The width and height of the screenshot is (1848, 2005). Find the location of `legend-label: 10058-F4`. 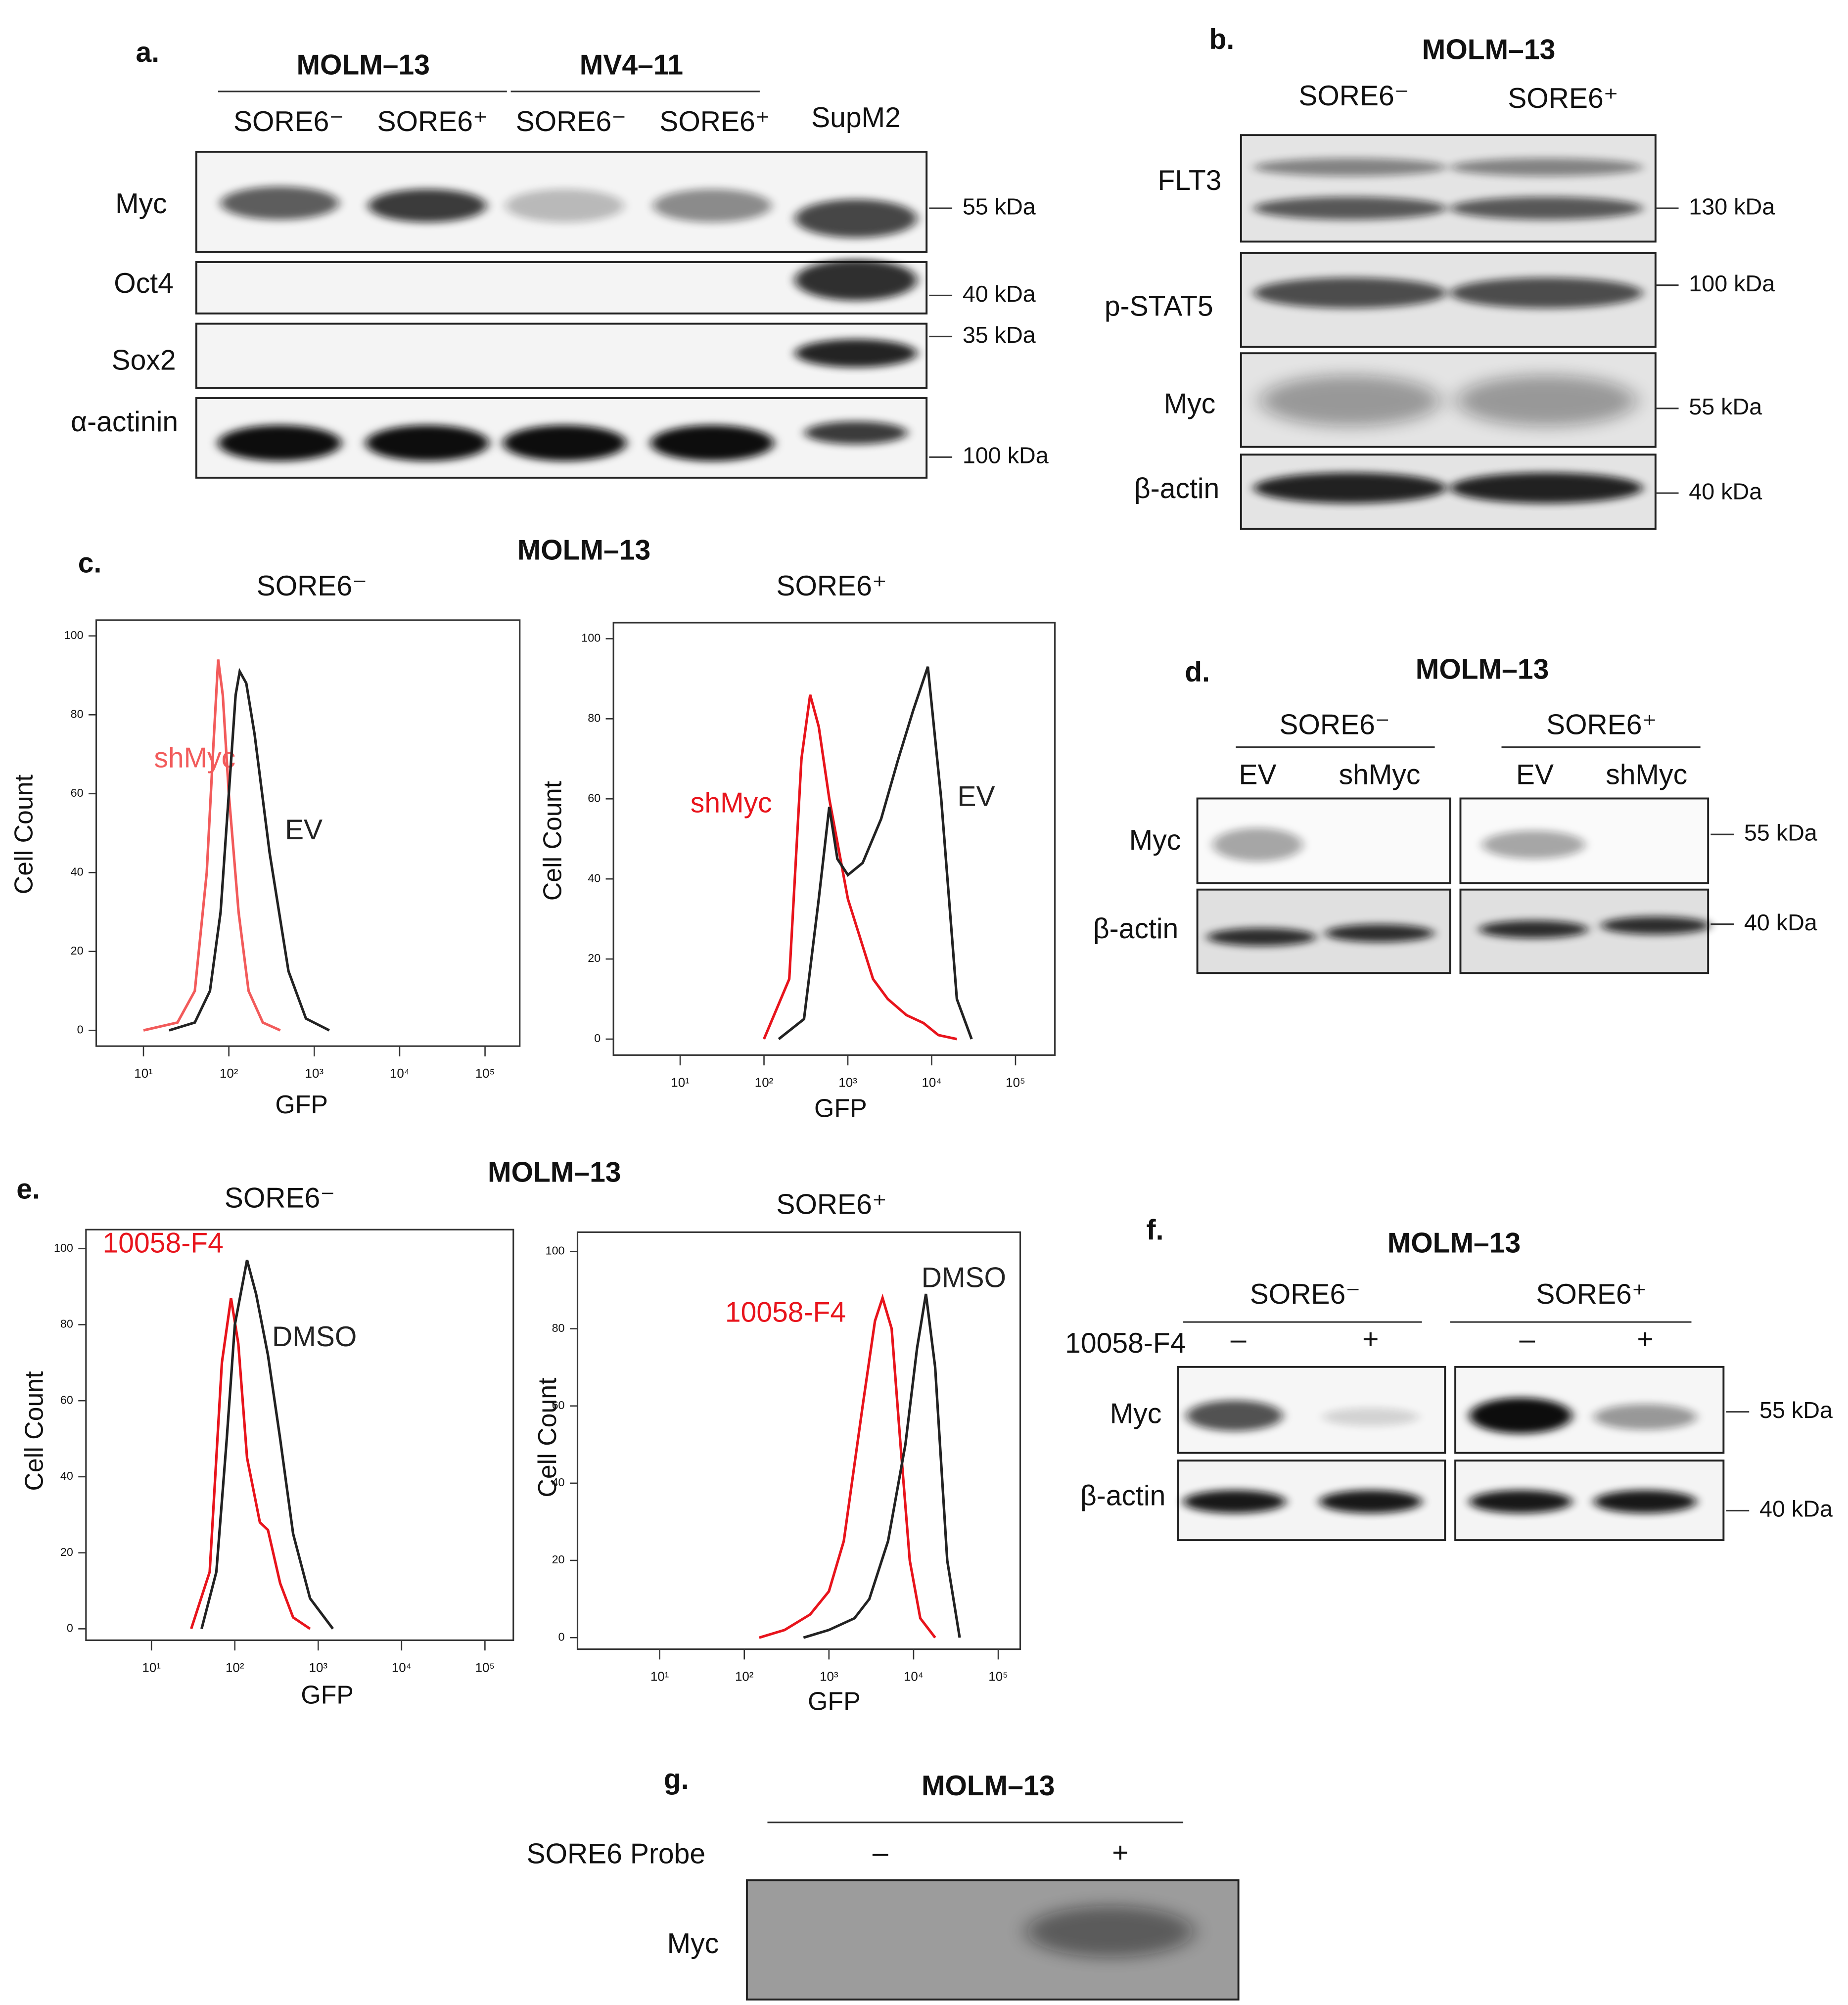

legend-label: 10058-F4 is located at coordinates (163, 1243).